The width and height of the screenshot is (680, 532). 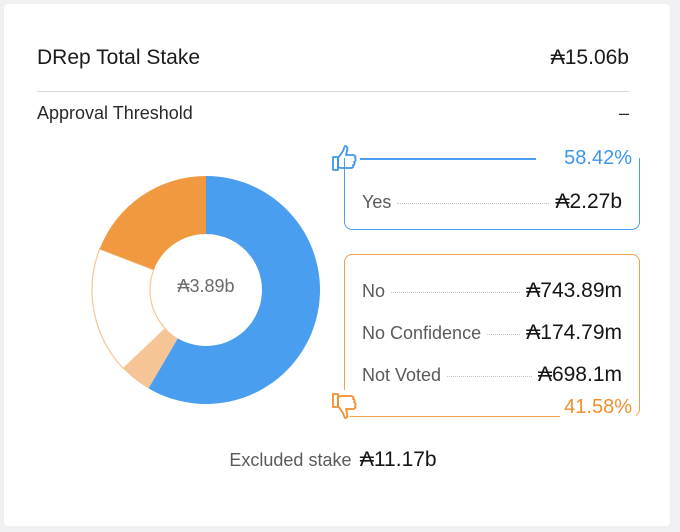 What do you see at coordinates (579, 374) in the screenshot?
I see `not-voted-value: ₳698.1m` at bounding box center [579, 374].